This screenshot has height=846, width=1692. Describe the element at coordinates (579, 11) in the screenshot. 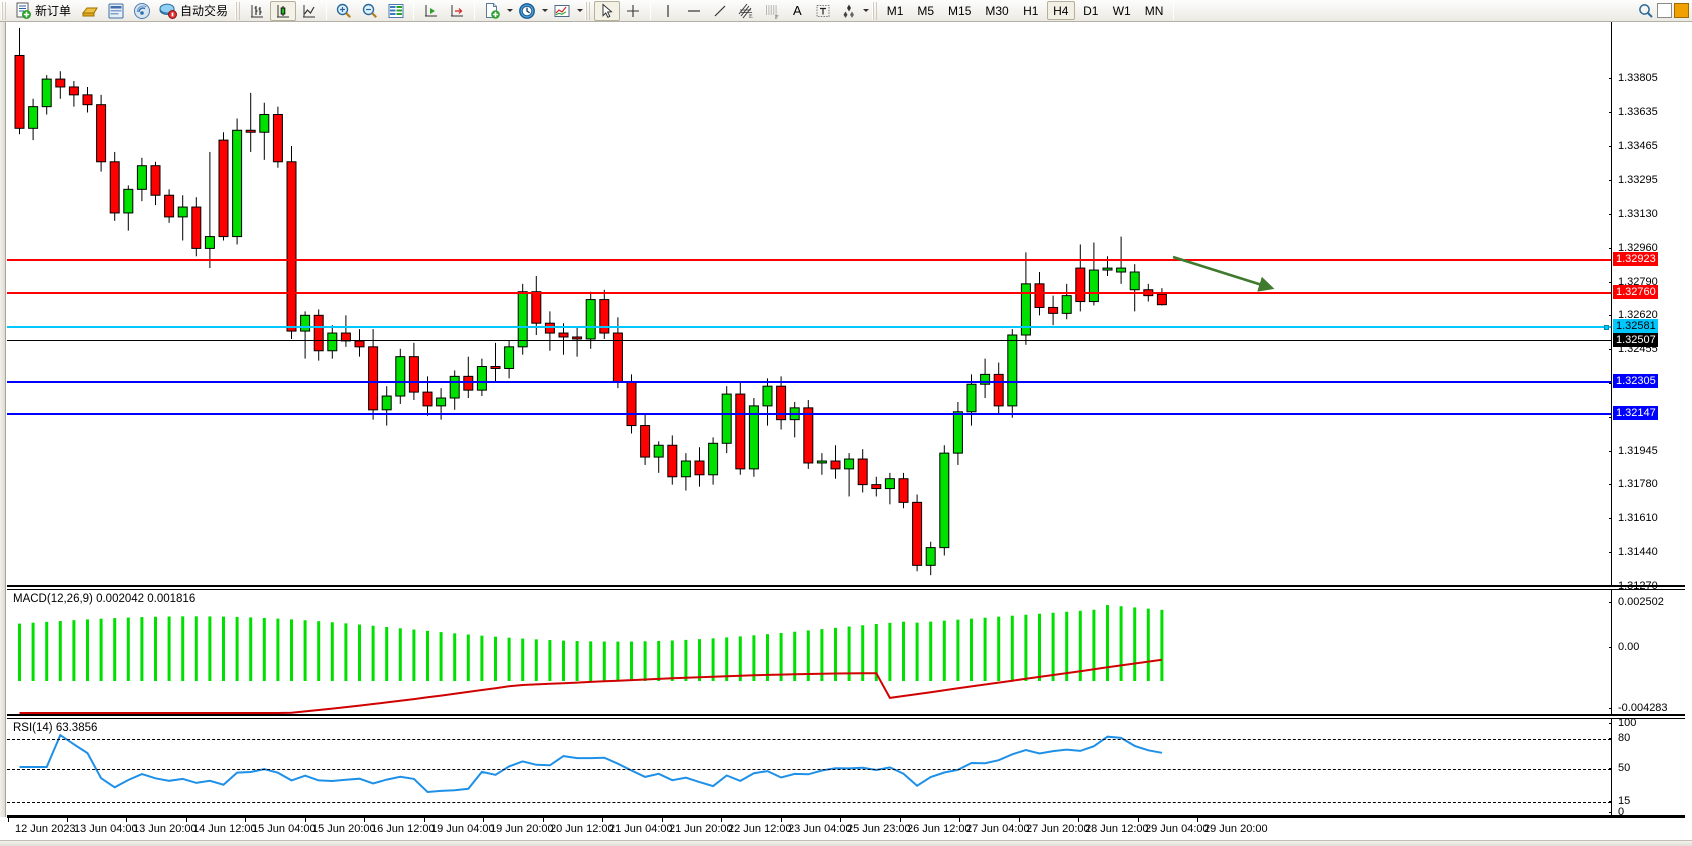

I see `indicators-dropdown-caret` at that location.